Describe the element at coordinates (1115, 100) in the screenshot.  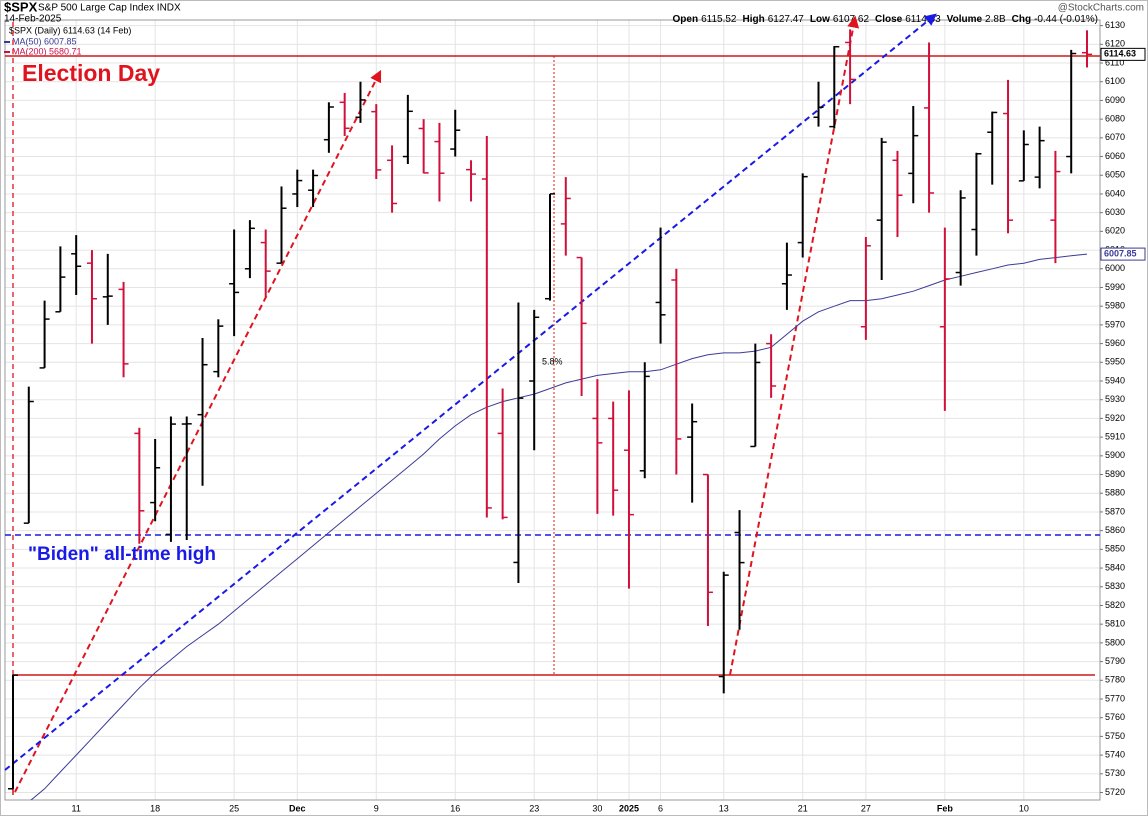
I see `y-tick-label: 6090` at that location.